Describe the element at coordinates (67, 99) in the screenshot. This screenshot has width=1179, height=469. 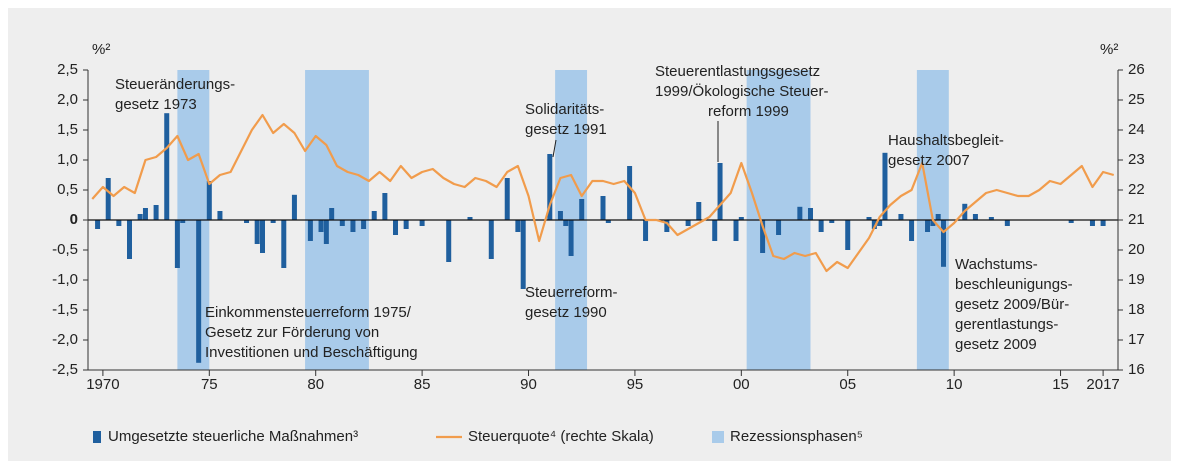
I see `y-tick-label: 2,0` at that location.